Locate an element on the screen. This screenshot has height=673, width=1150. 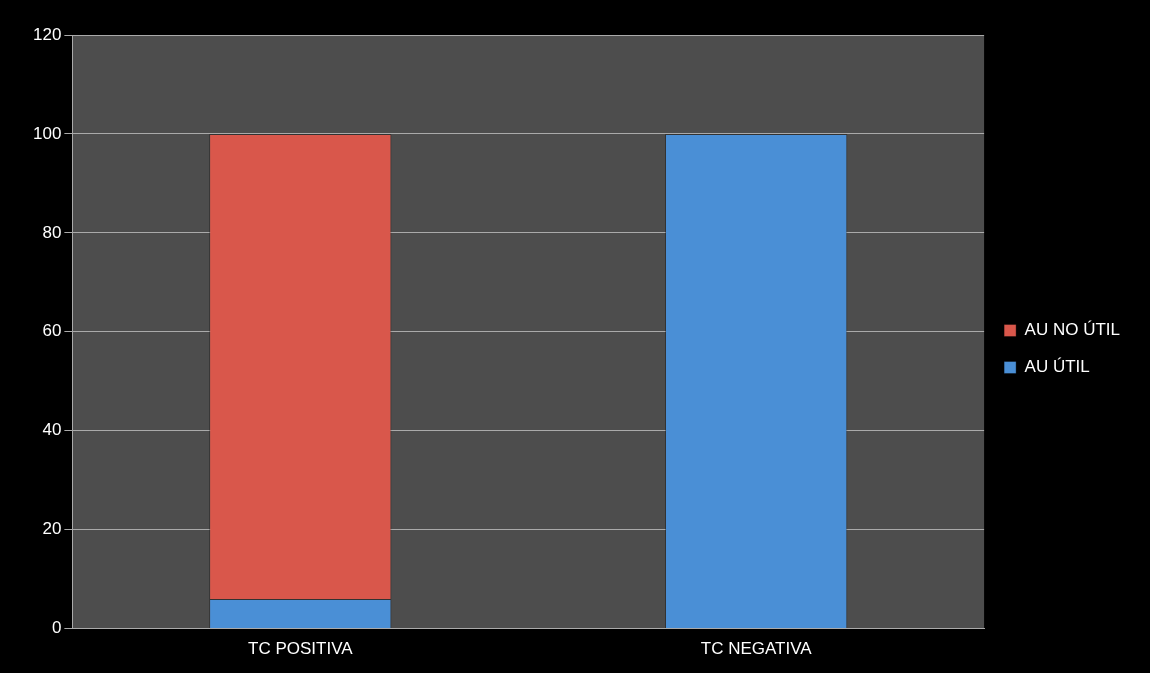
y-tick-label: 40 is located at coordinates (52, 430).